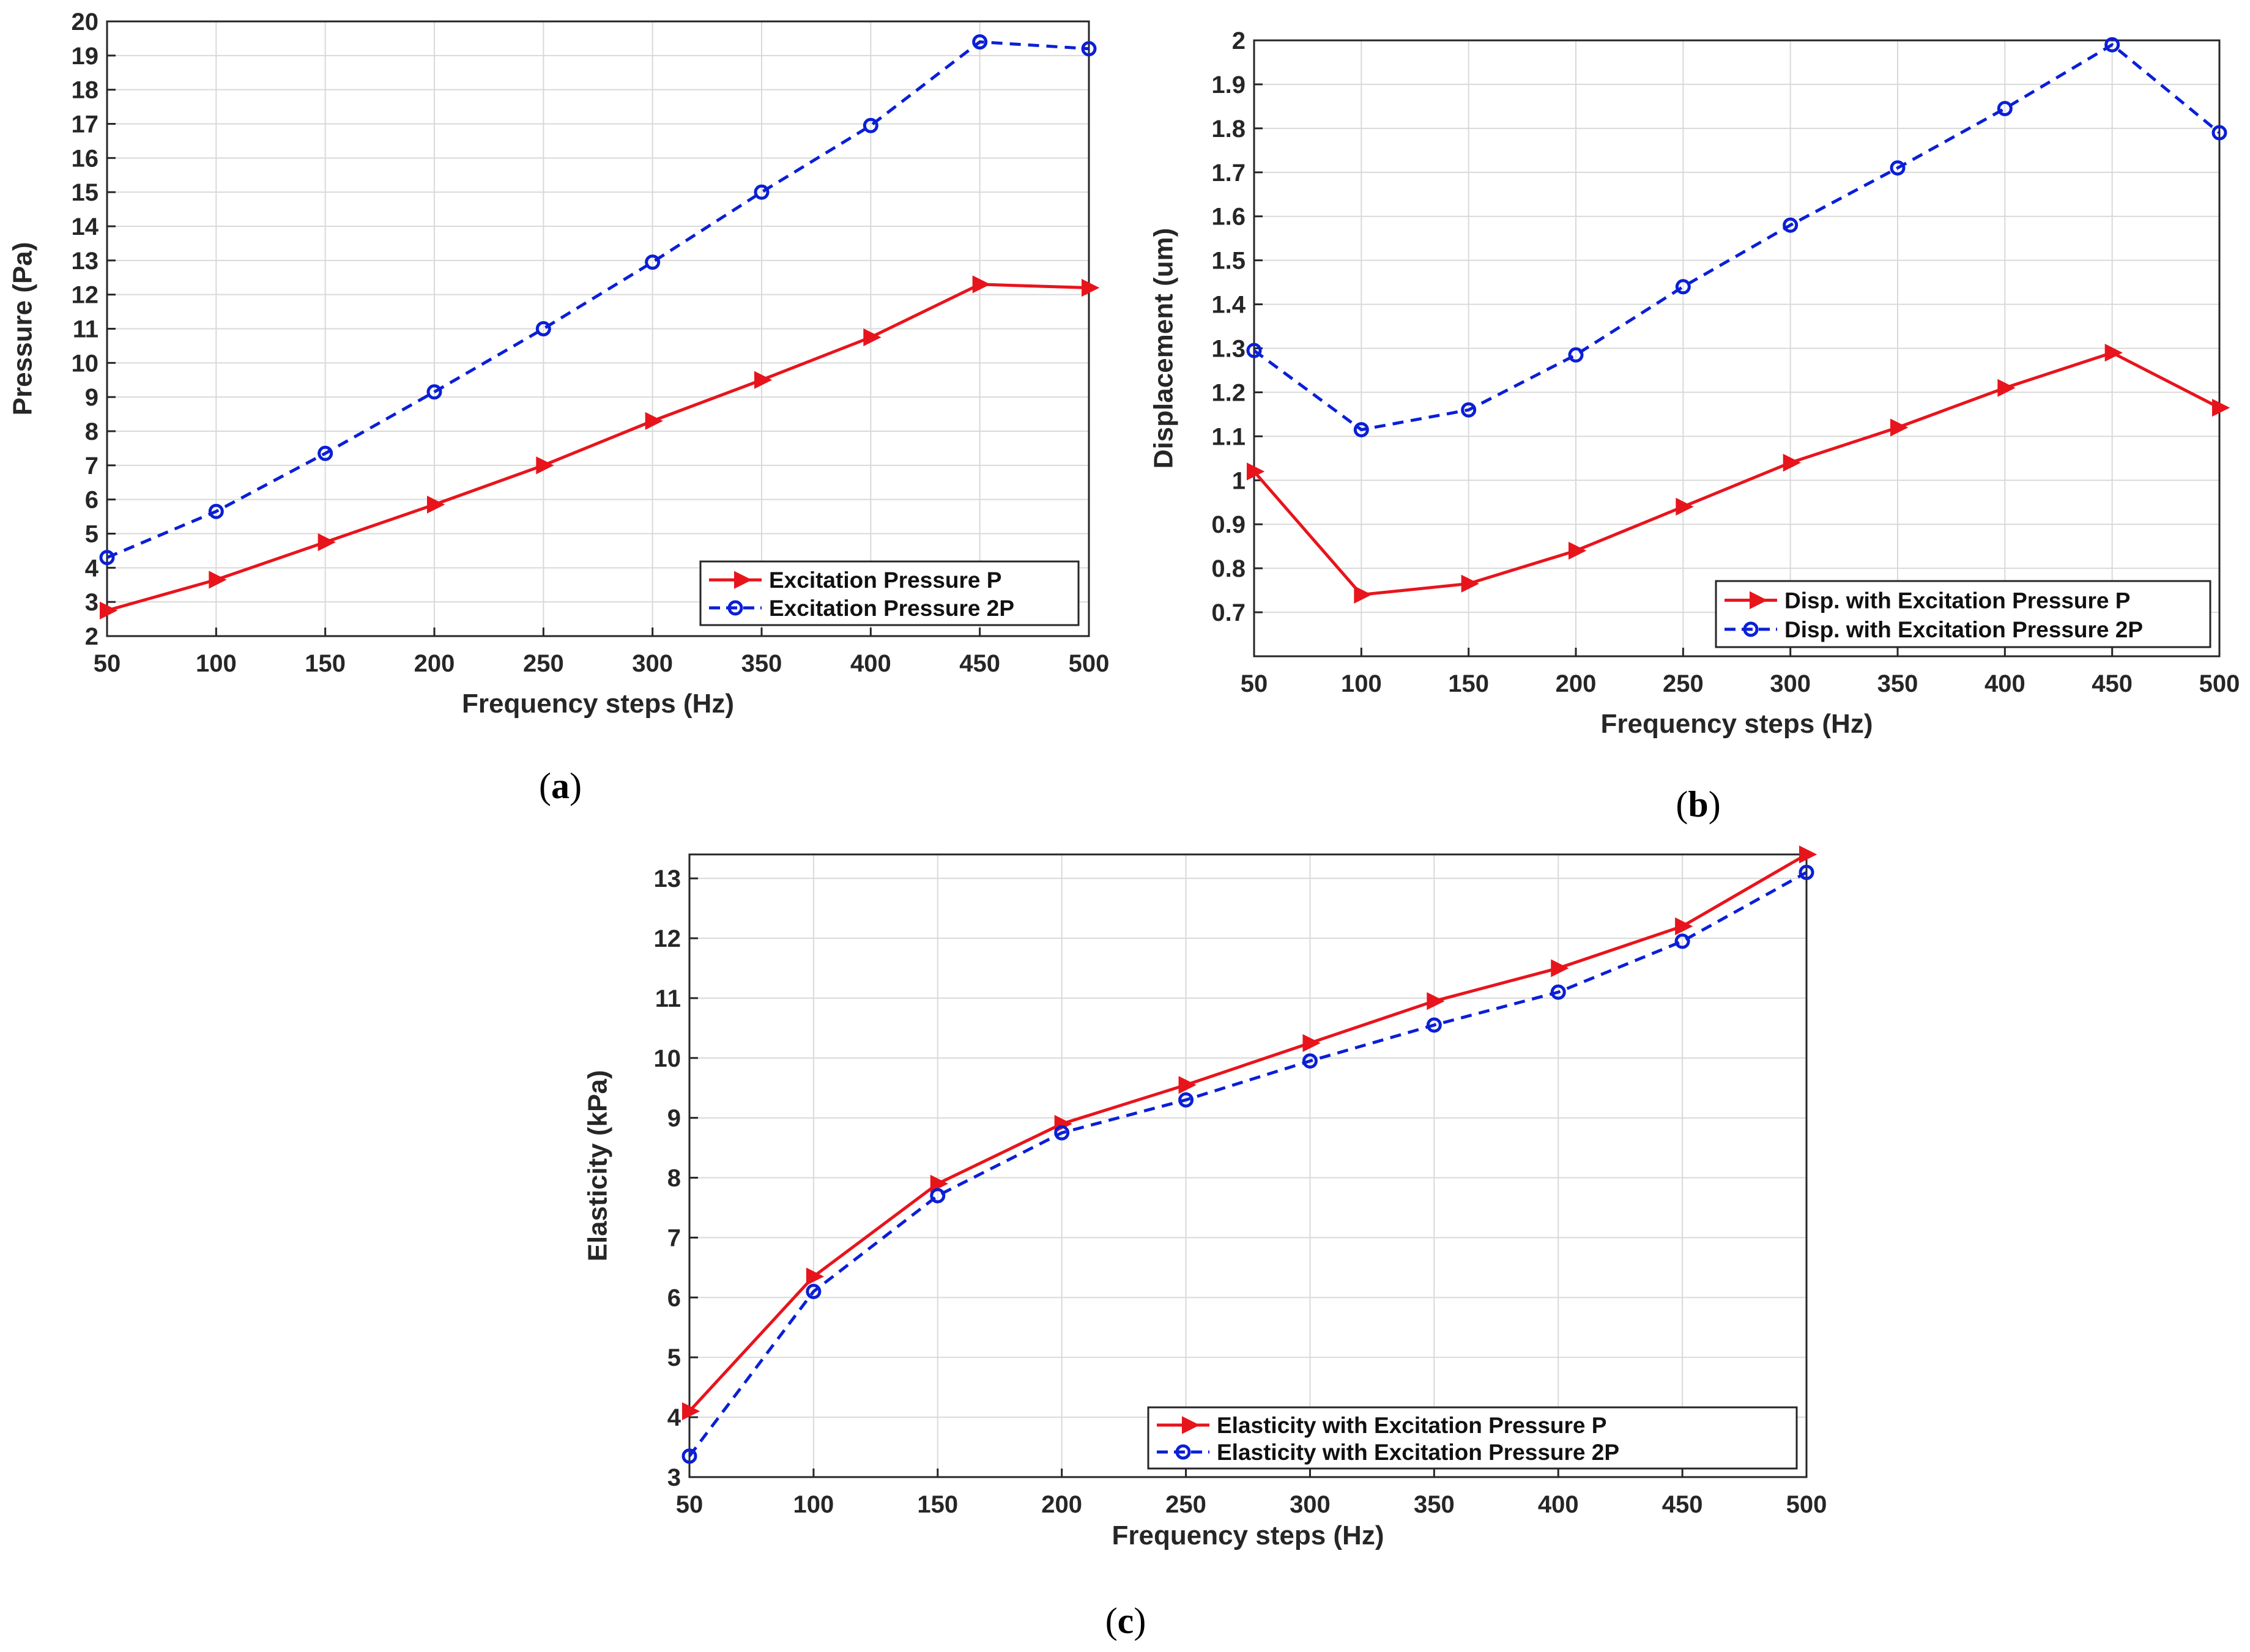 This screenshot has width=2250, height=1652. I want to click on legend-label: Disp. with Excitation Pressure 2P, so click(1964, 629).